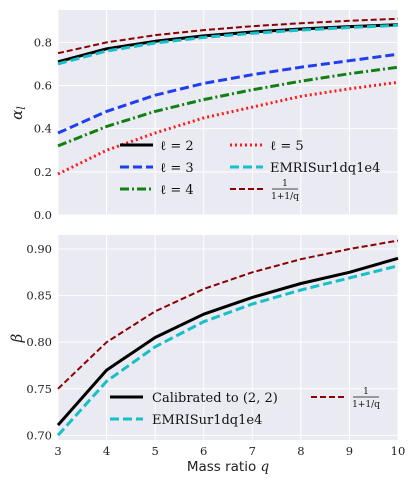  What do you see at coordinates (366, 392) in the screenshot?
I see `legend-frac-num-bottom: 1` at bounding box center [366, 392].